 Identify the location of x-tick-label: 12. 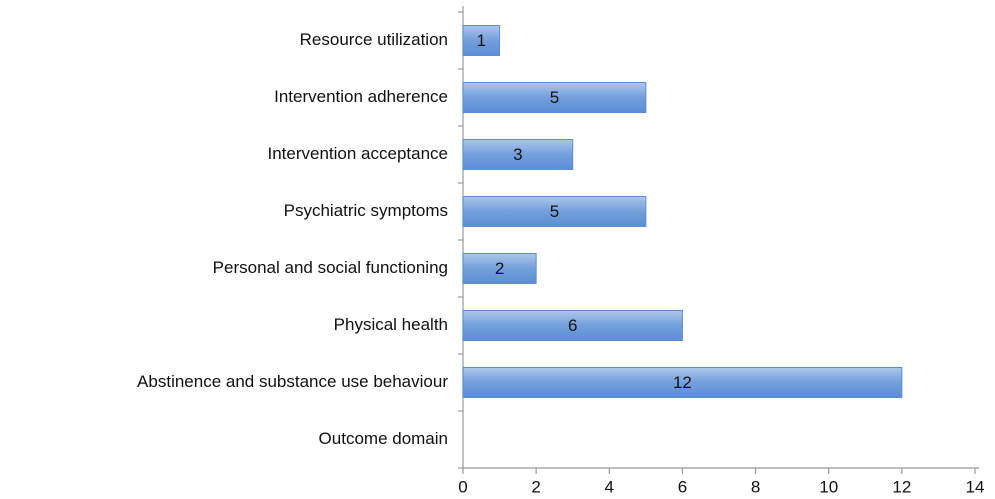
(901, 486).